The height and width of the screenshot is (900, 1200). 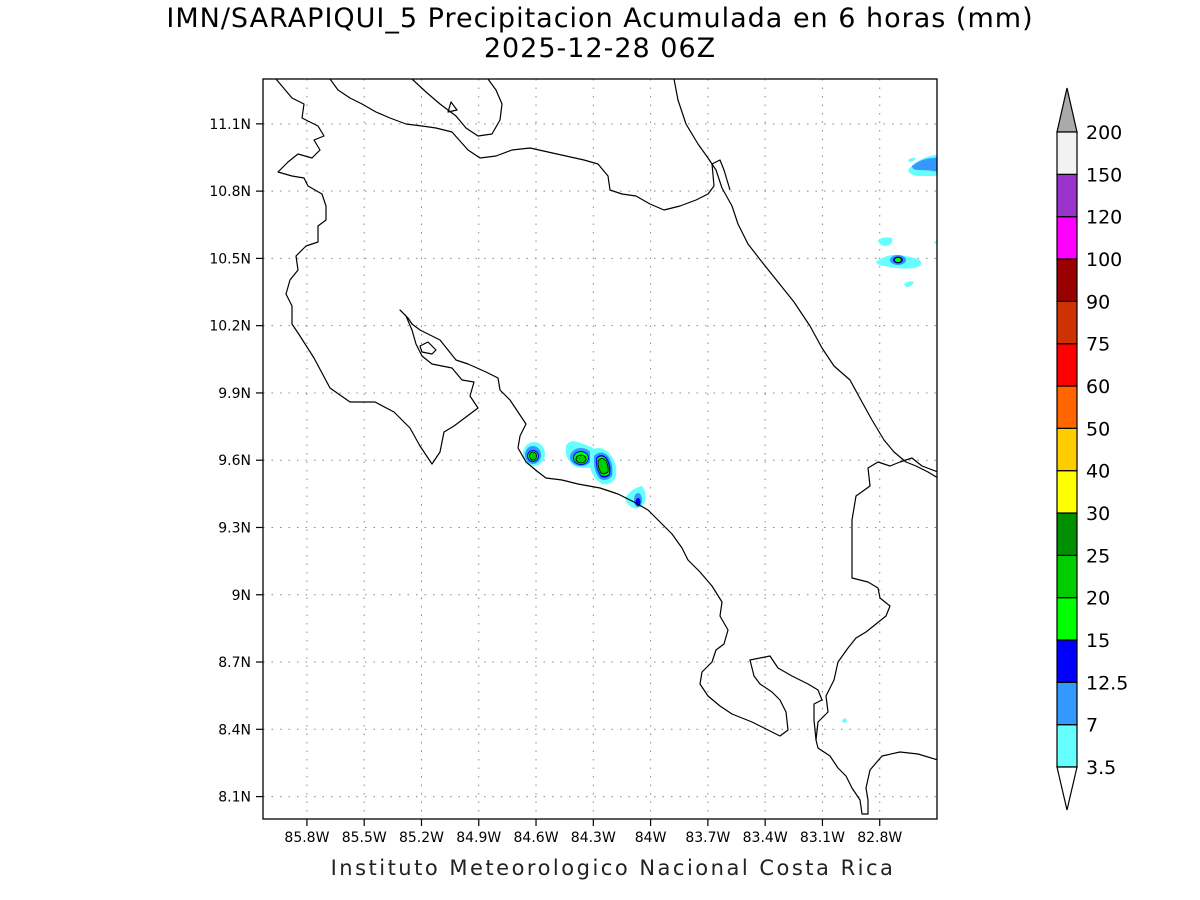 What do you see at coordinates (1098, 429) in the screenshot?
I see `colorbar-label: 50` at bounding box center [1098, 429].